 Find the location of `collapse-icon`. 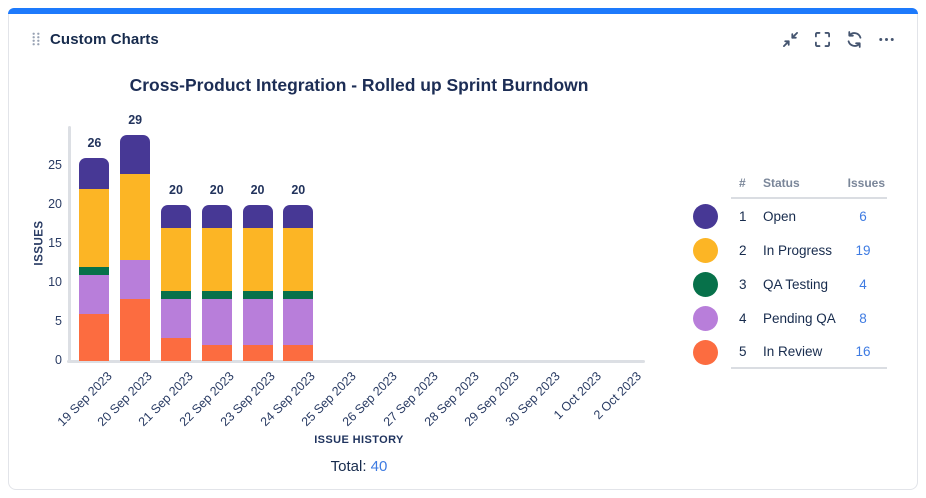

collapse-icon is located at coordinates (790, 39).